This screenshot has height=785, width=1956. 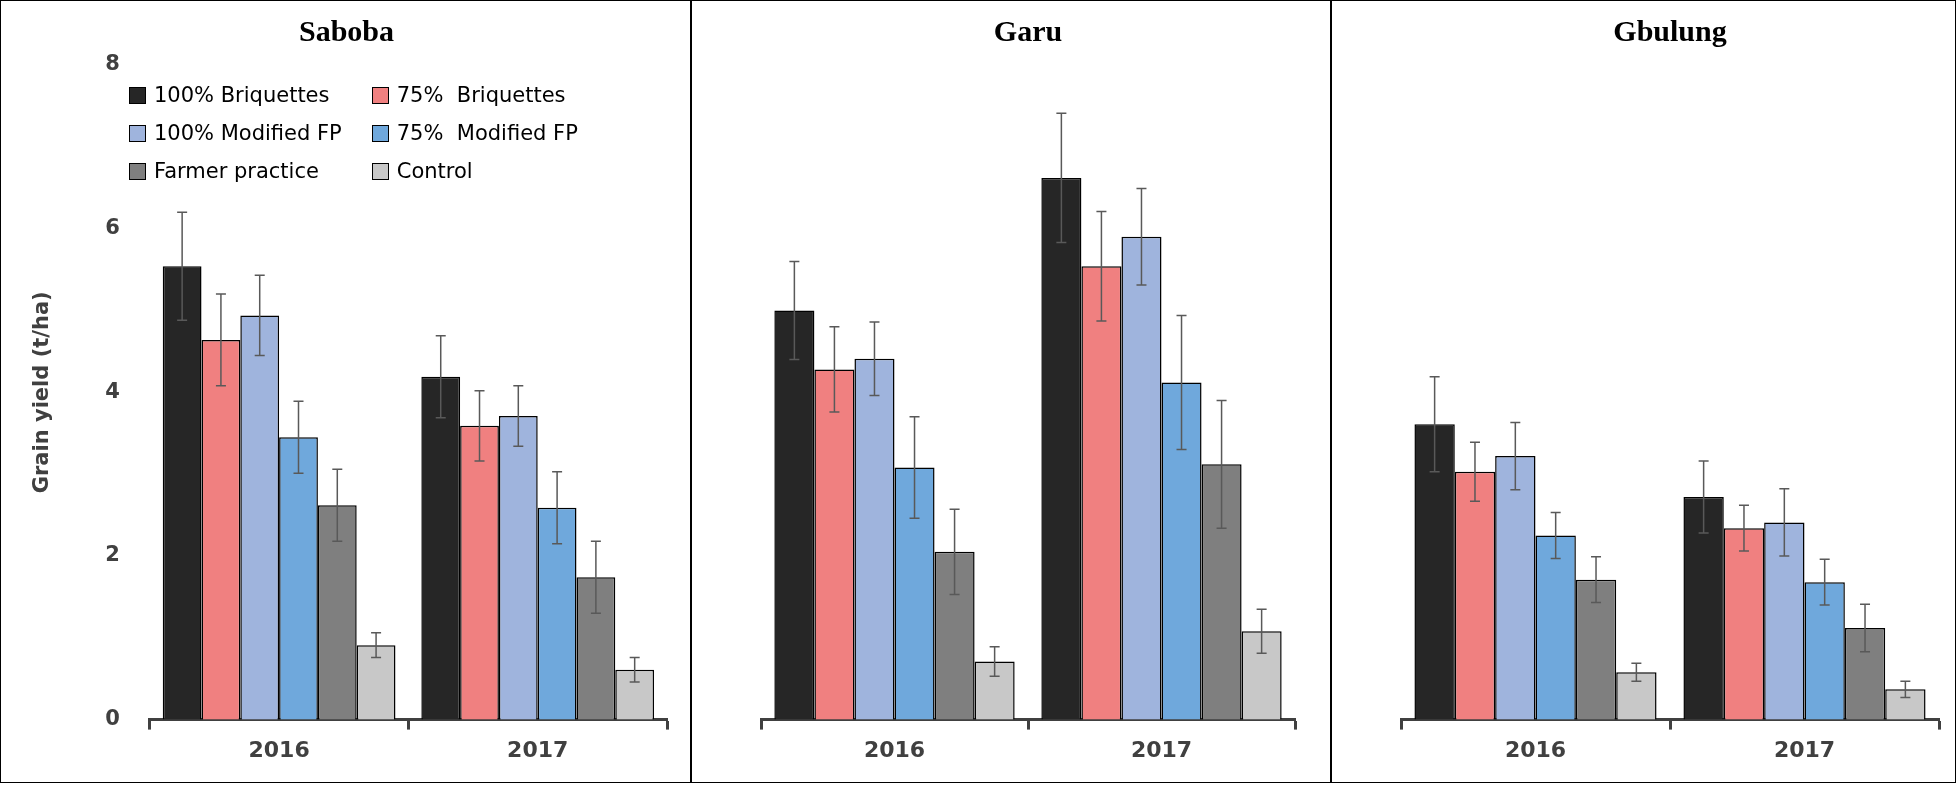 I want to click on legend-label: 75% Briquettes, so click(x=481, y=95).